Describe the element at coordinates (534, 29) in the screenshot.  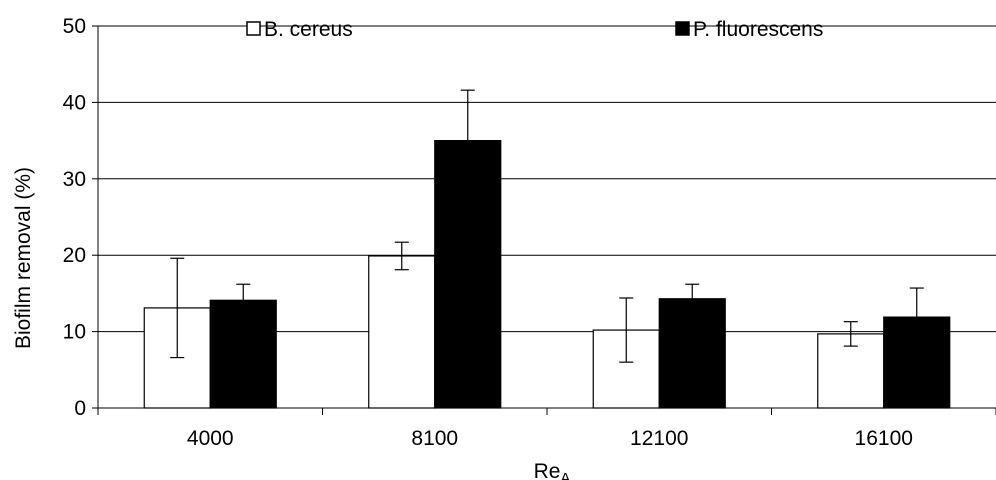
I see `legend: B. cereus P. fluorescens` at that location.